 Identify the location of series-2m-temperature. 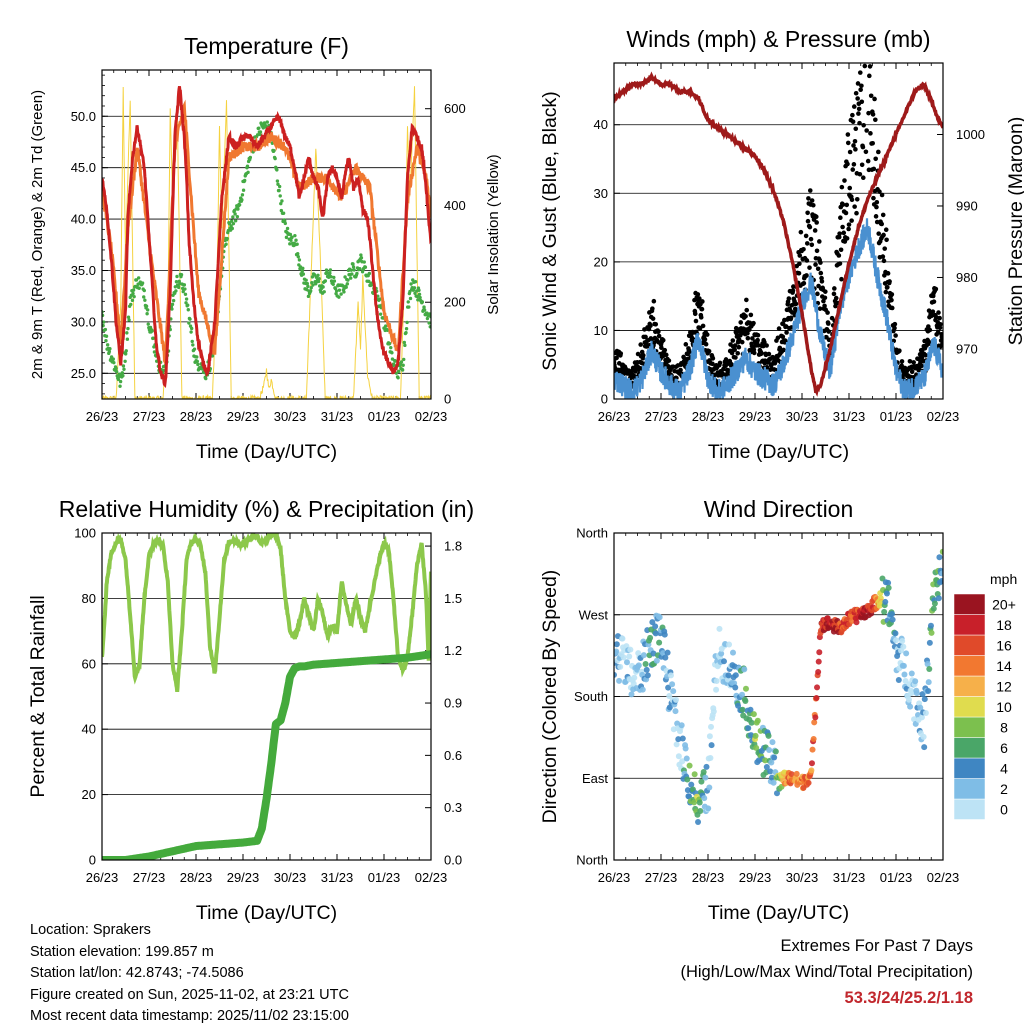
(266, 237).